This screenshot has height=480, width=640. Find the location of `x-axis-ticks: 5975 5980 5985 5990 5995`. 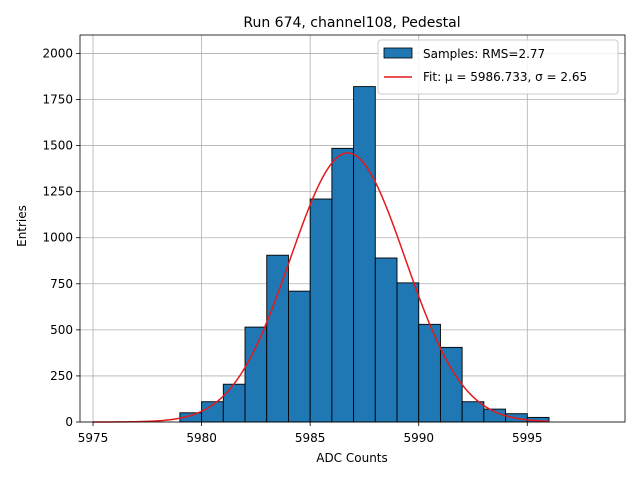

x-axis-ticks: 5975 5980 5985 5990 5995 is located at coordinates (310, 433).